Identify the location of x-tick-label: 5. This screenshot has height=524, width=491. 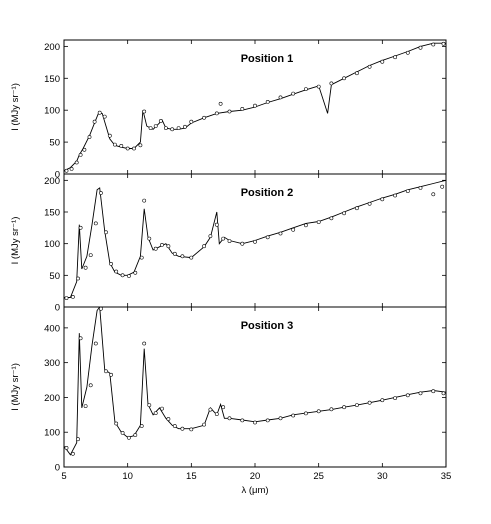
(63, 476).